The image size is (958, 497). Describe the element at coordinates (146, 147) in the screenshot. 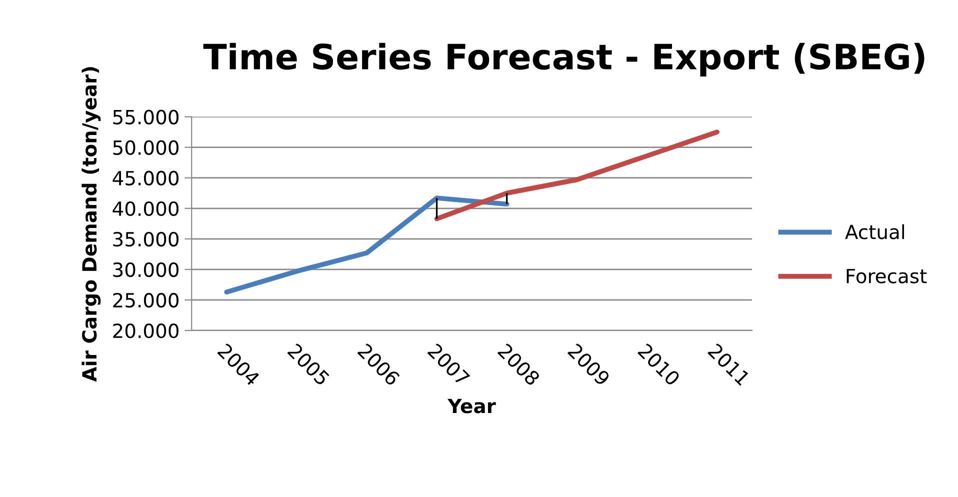

I see `y-tick-label: 50.000` at that location.